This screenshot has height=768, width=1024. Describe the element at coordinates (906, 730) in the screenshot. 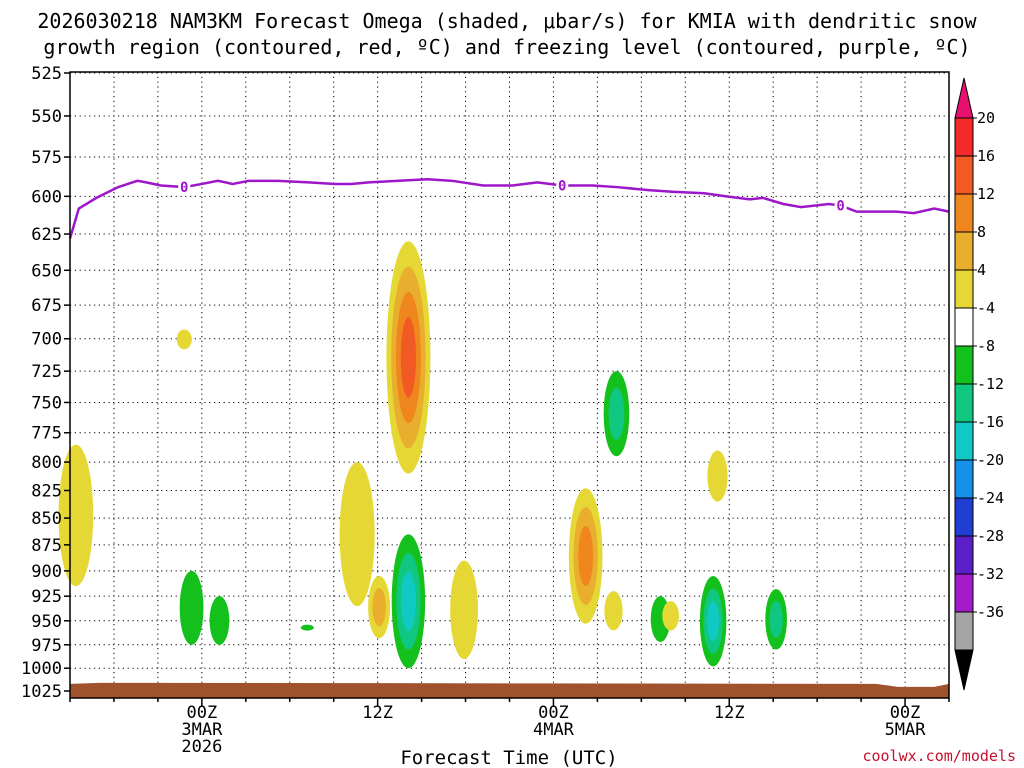

I see `x-tick-label: 5MAR` at that location.